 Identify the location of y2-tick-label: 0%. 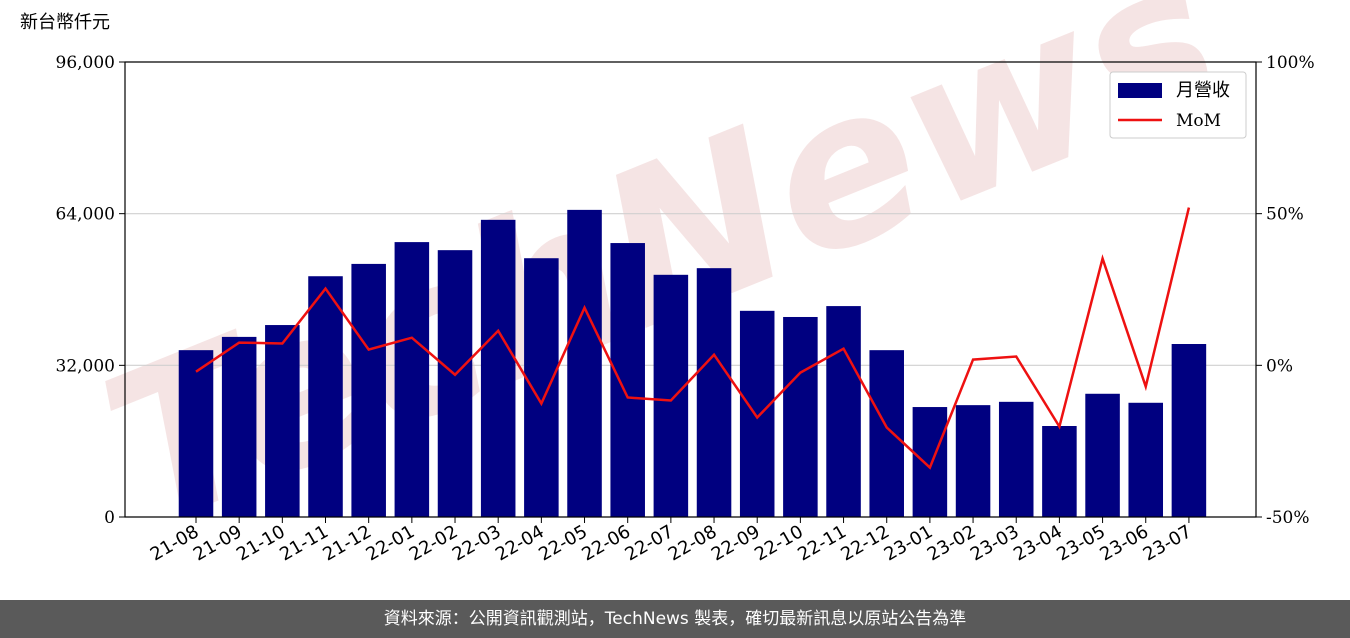
(1279, 366).